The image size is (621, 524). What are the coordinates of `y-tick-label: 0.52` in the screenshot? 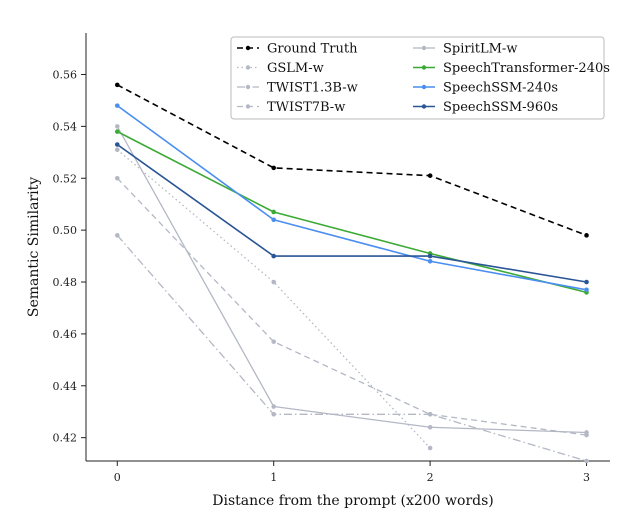 It's located at (65, 178).